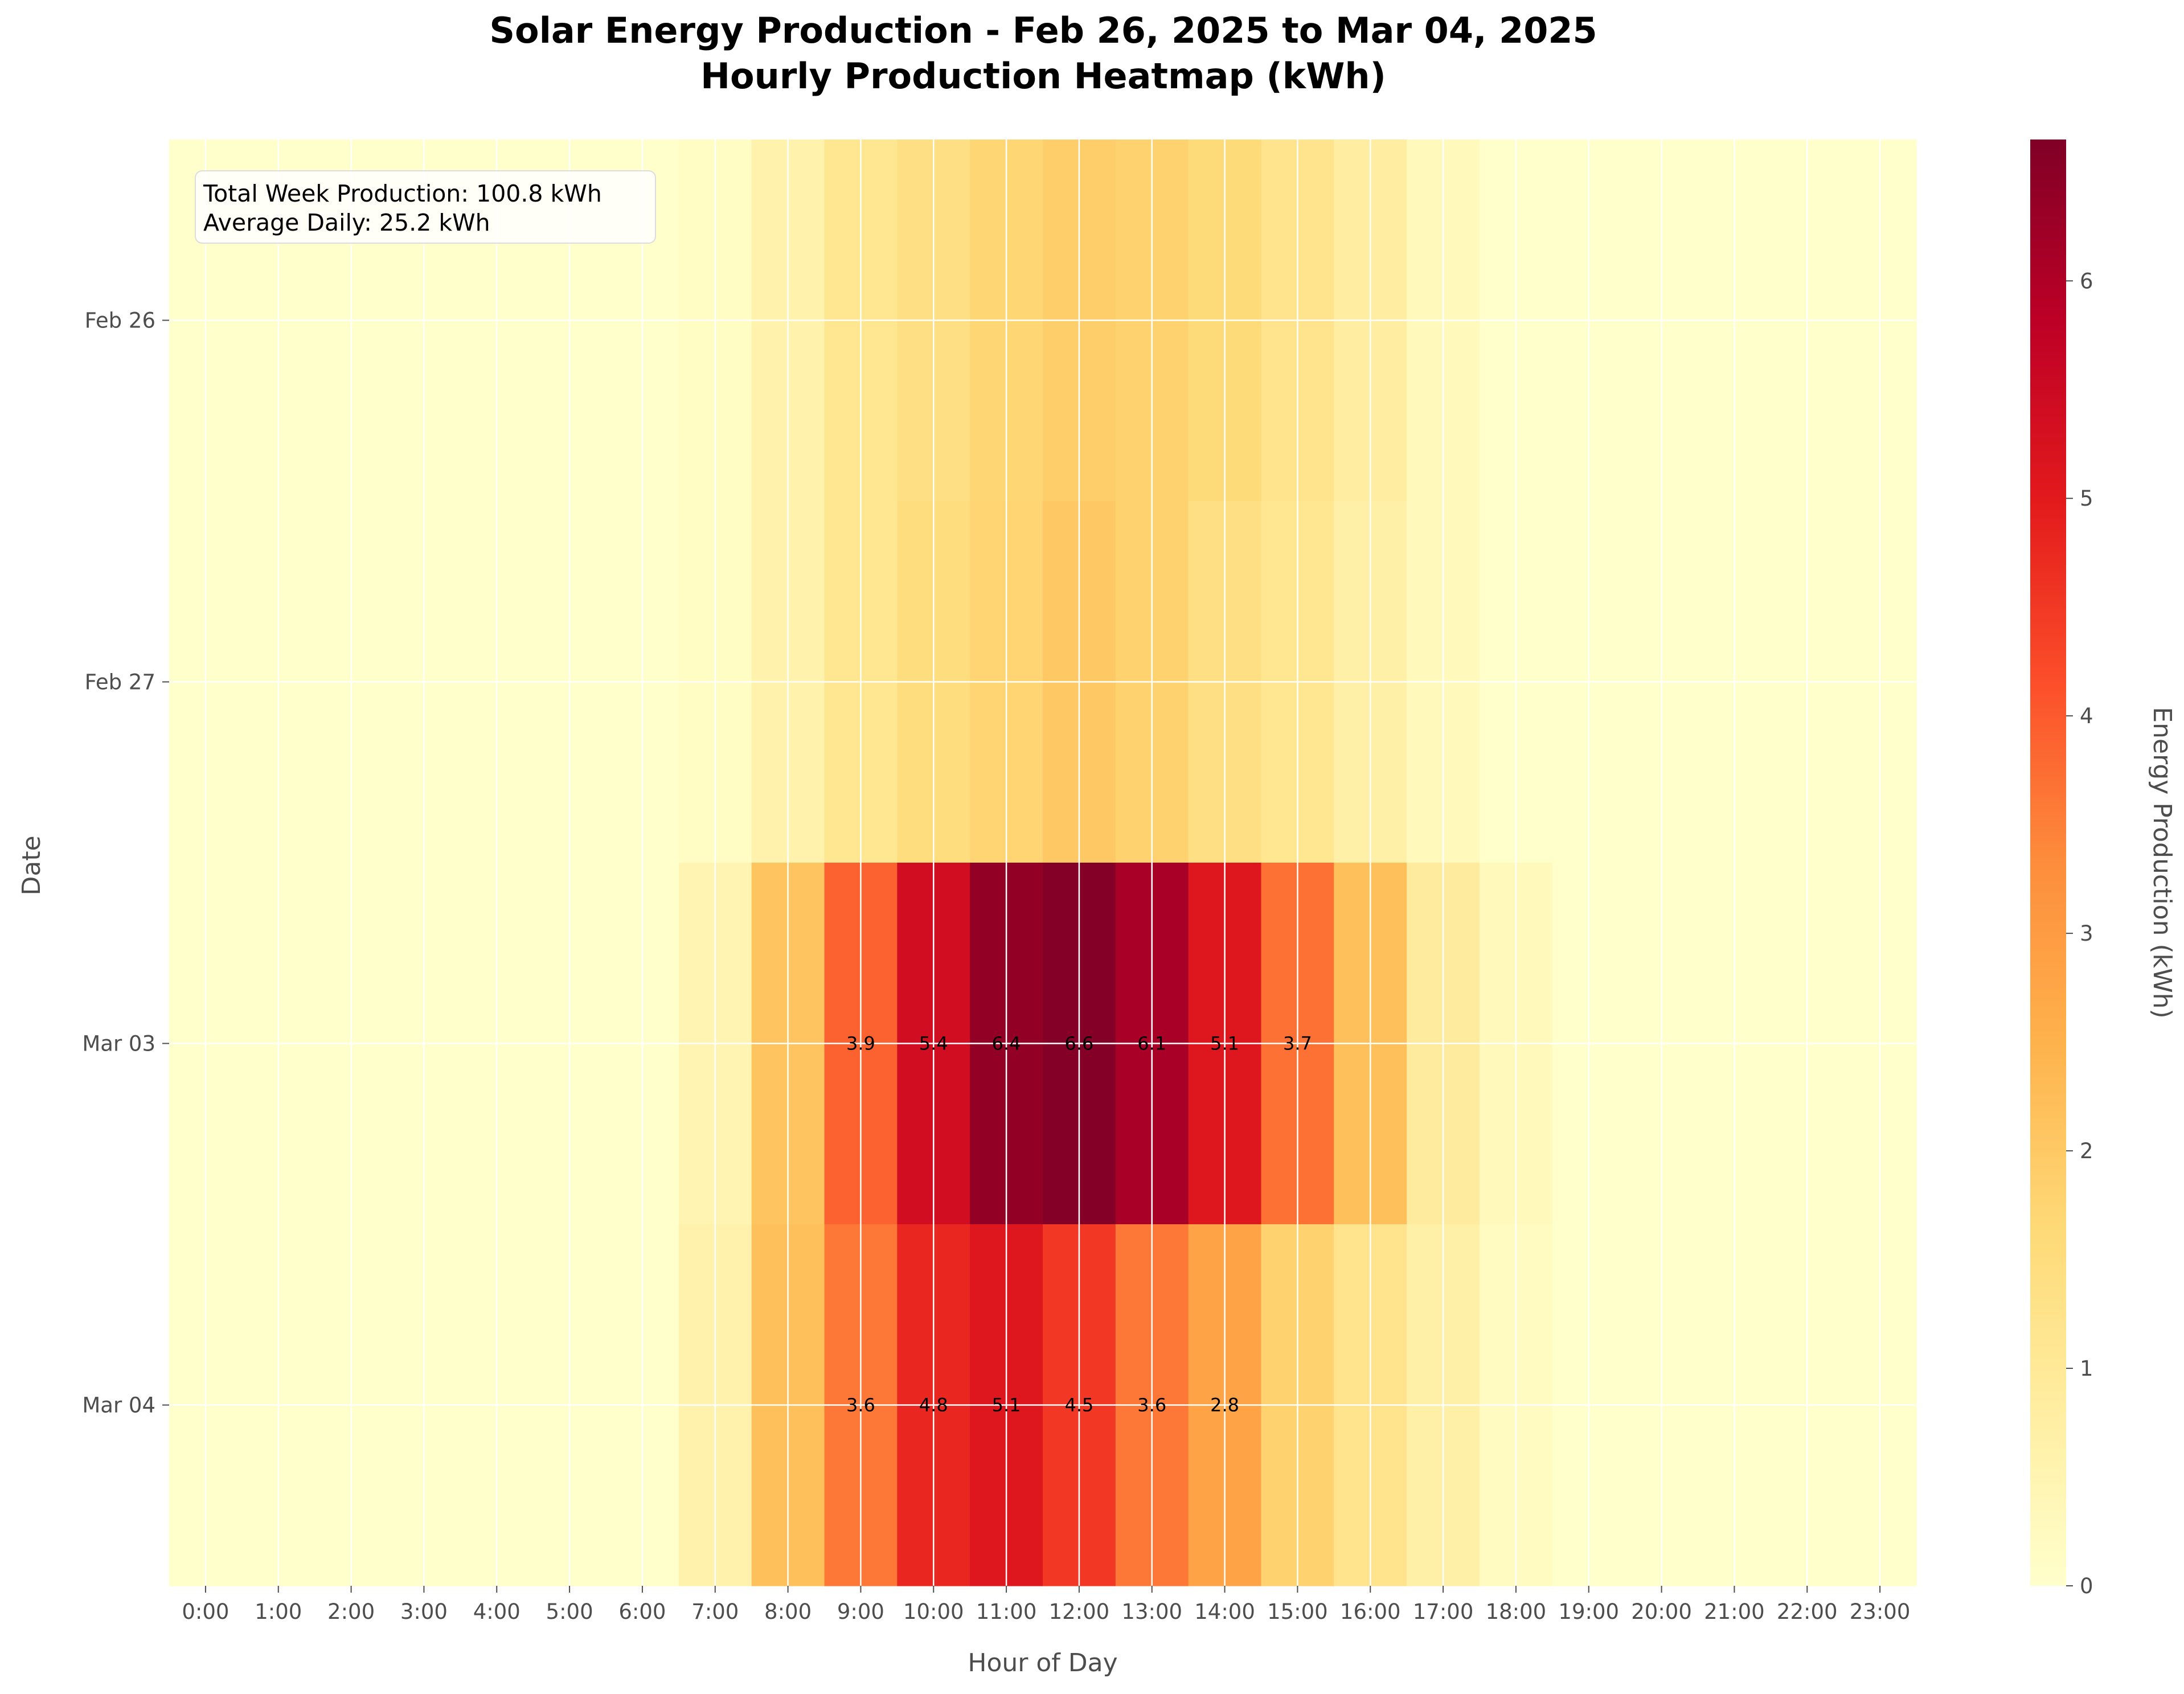  I want to click on colorbar-tick-label: 0, so click(2086, 1586).